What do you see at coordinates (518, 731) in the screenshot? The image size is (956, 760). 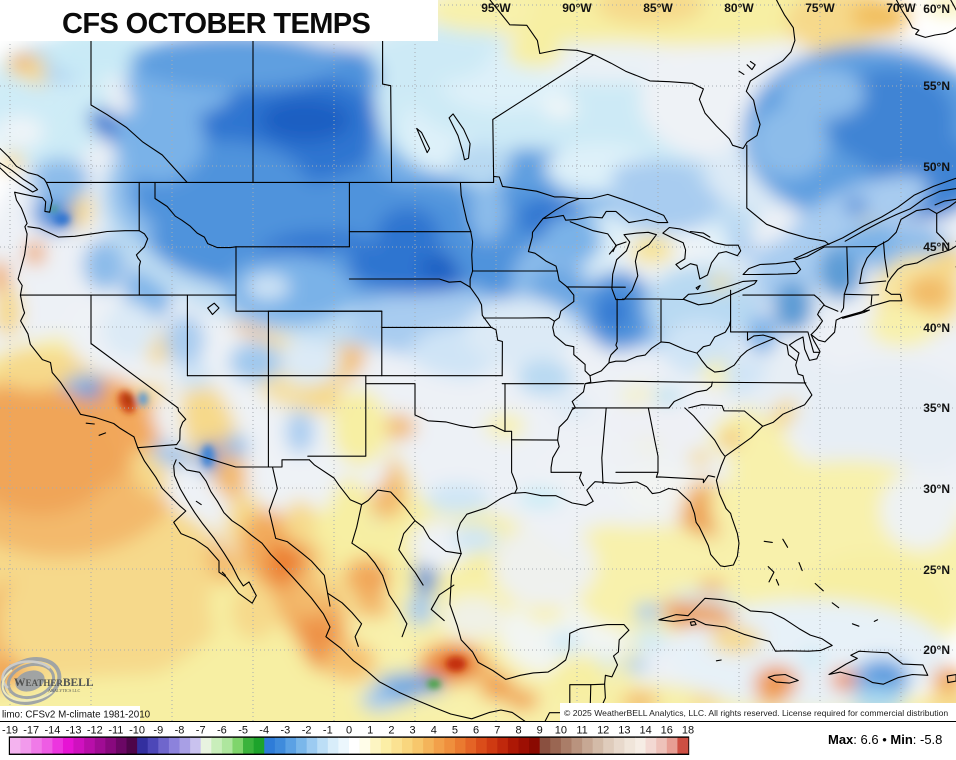 I see `svg-text: 8` at bounding box center [518, 731].